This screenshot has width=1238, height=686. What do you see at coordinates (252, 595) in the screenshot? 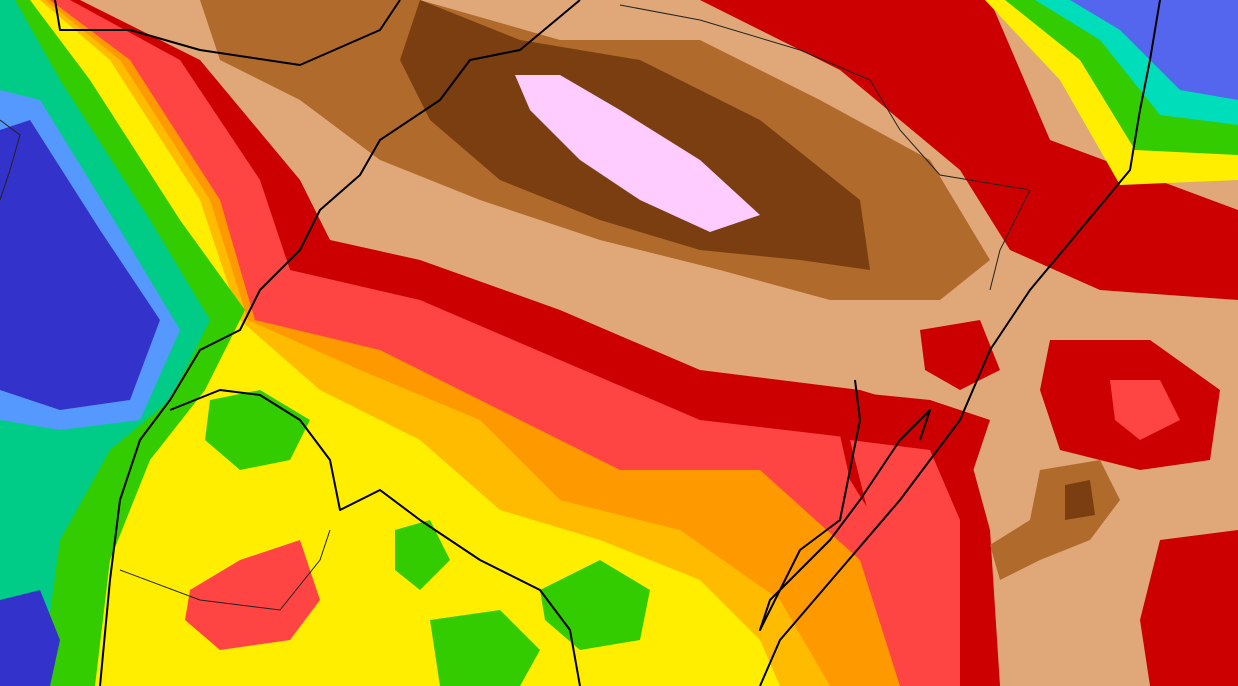
I see `red-blob-sw` at bounding box center [252, 595].